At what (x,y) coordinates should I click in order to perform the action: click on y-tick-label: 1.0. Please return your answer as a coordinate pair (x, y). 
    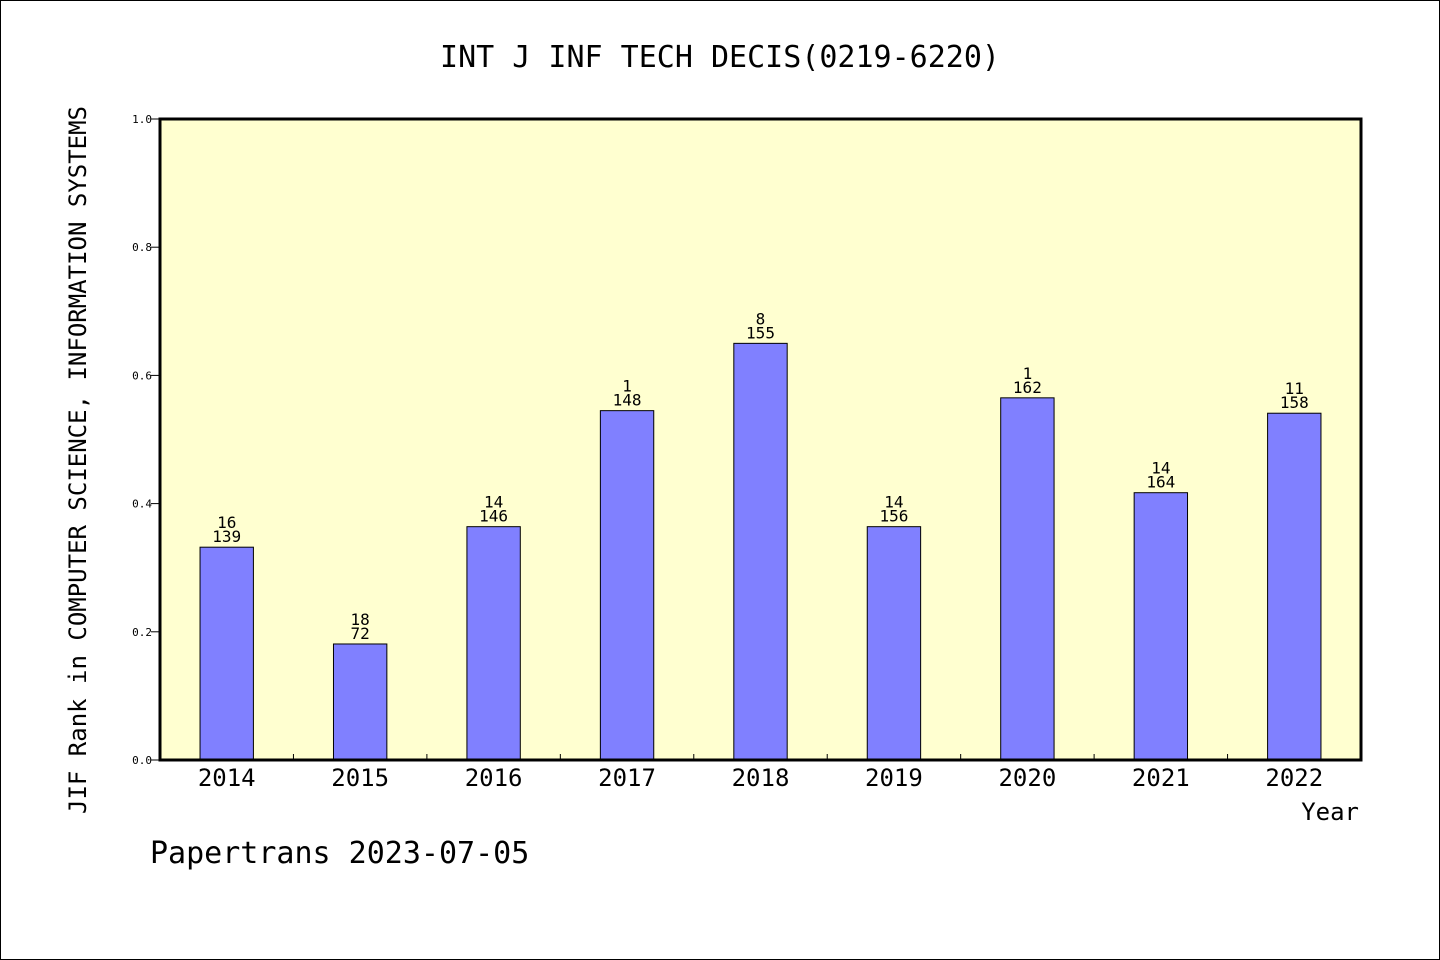
    Looking at the image, I should click on (142, 119).